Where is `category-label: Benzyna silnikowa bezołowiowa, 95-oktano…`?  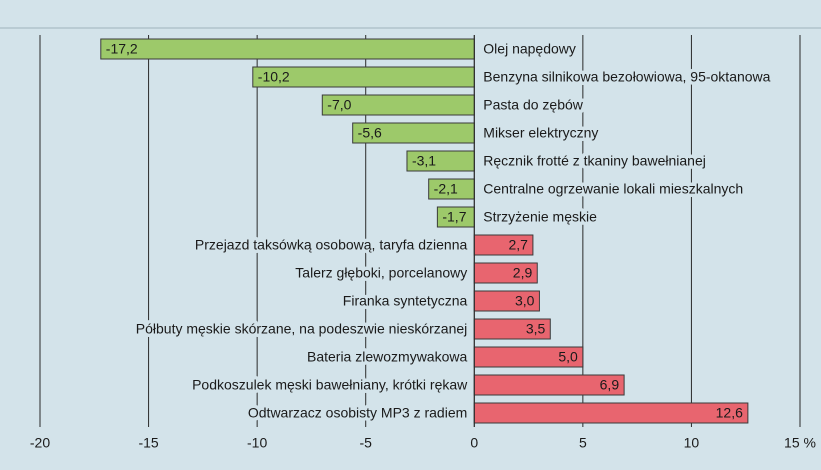
category-label: Benzyna silnikowa bezołowiowa, 95-oktano… is located at coordinates (626, 77).